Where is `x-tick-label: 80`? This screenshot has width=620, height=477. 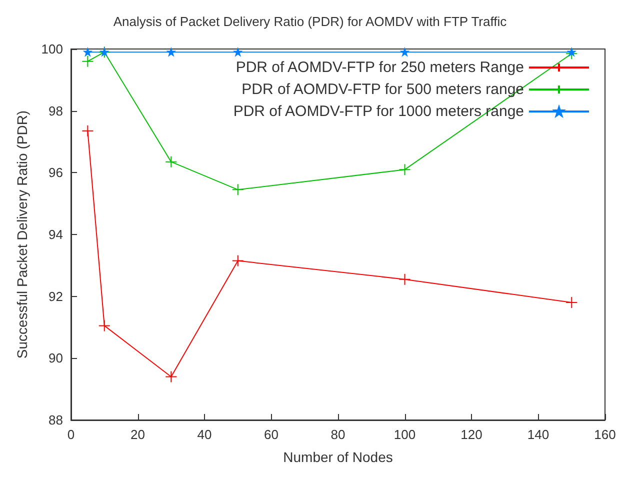 x-tick-label: 80 is located at coordinates (338, 434).